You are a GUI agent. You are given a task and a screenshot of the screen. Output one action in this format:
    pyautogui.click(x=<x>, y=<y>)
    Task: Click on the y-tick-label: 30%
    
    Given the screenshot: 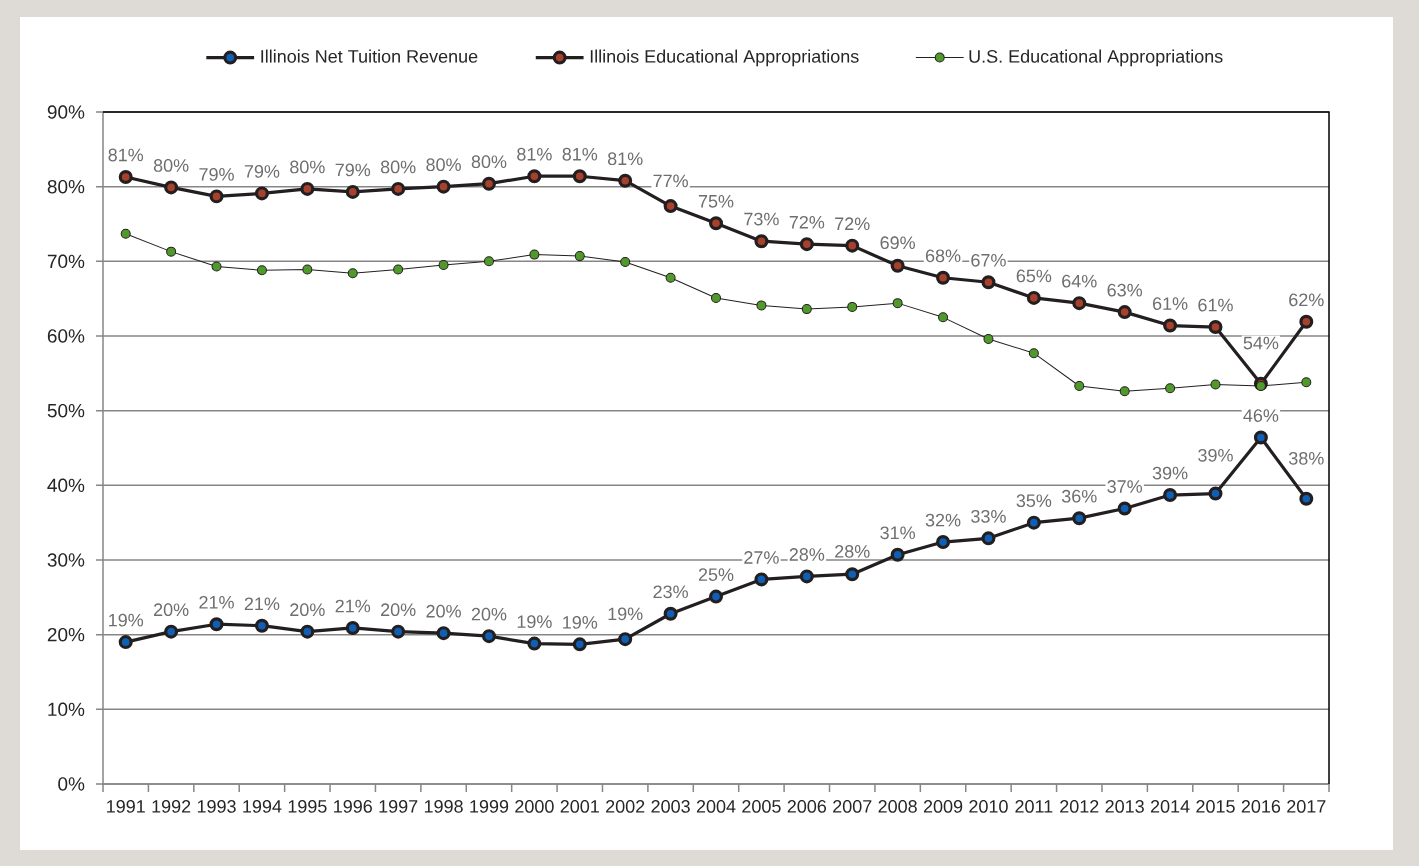 What is the action you would take?
    pyautogui.click(x=66, y=560)
    